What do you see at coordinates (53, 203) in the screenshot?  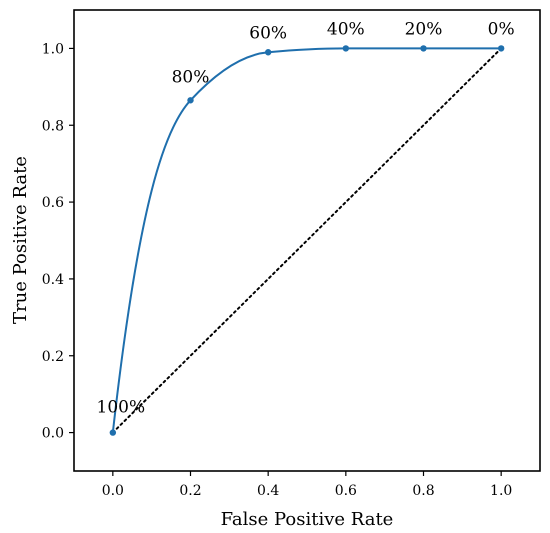 I see `y-tick-label: 0.6` at bounding box center [53, 203].